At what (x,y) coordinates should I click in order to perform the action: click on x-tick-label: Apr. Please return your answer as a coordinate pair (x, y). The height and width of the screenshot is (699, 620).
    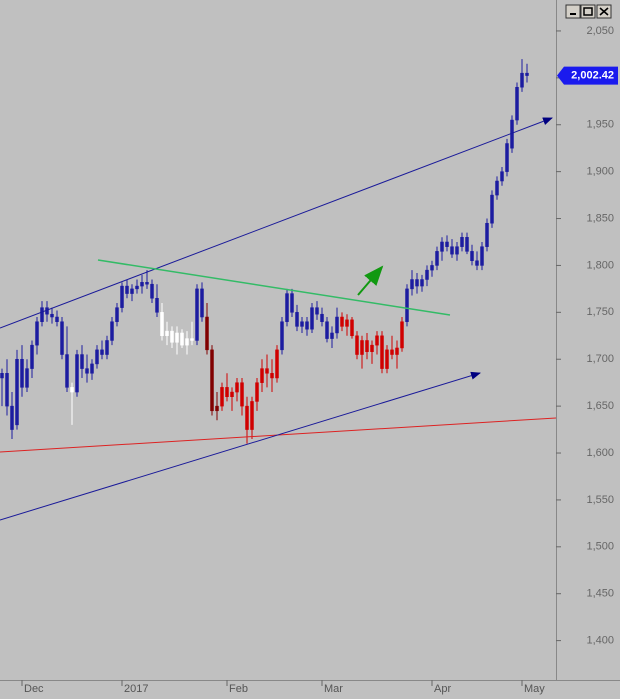
    Looking at the image, I should click on (442, 689).